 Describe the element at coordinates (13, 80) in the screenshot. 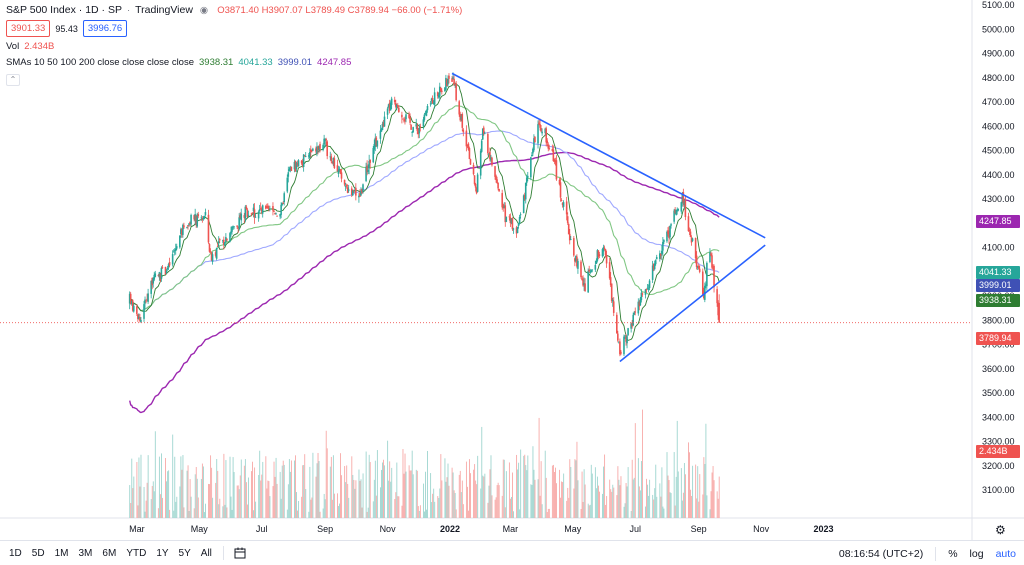

I see `collapse-legend-icon: ⌃` at that location.